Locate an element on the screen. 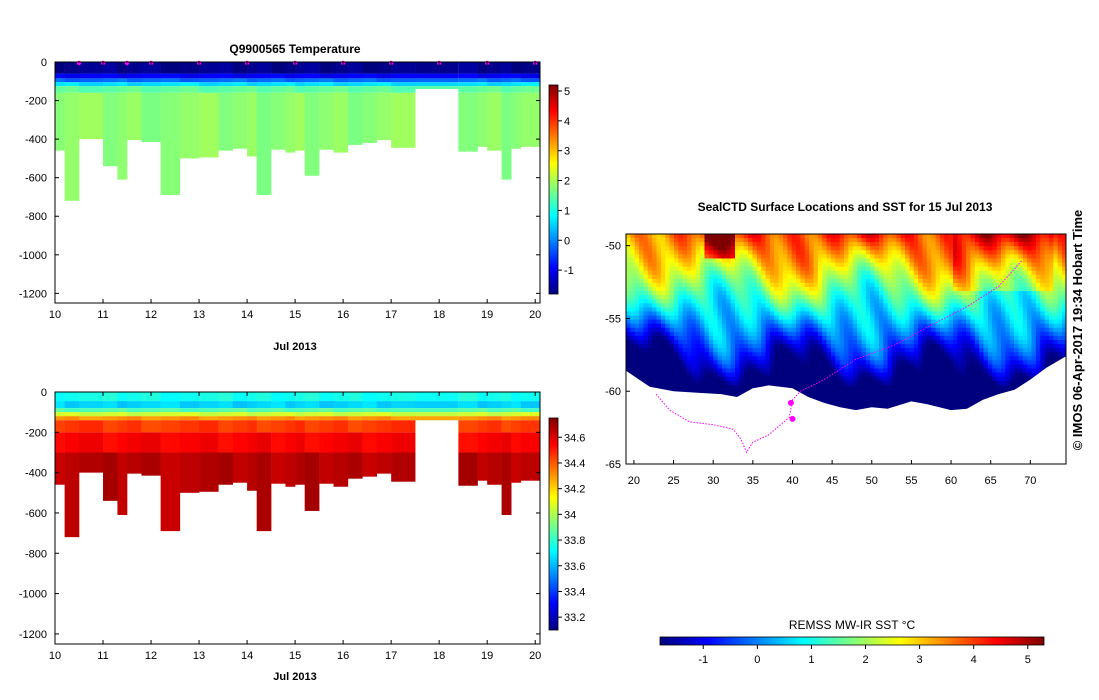  y-tick-label: -1000 is located at coordinates (33, 595).